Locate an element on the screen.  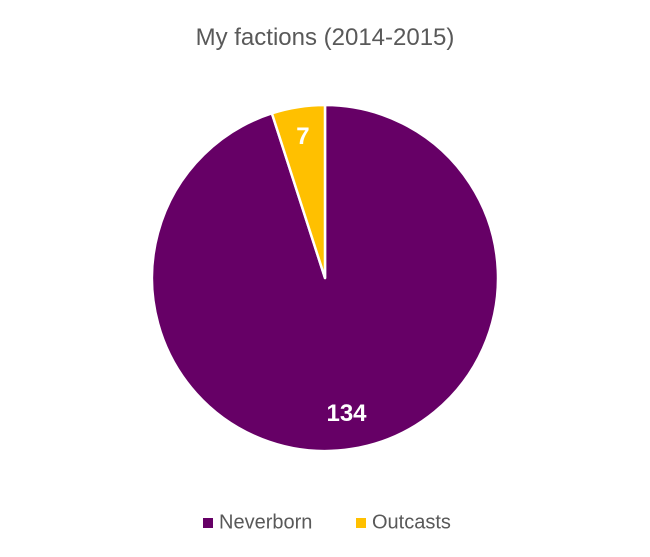
legend-item-outcasts: Outcasts is located at coordinates (403, 522).